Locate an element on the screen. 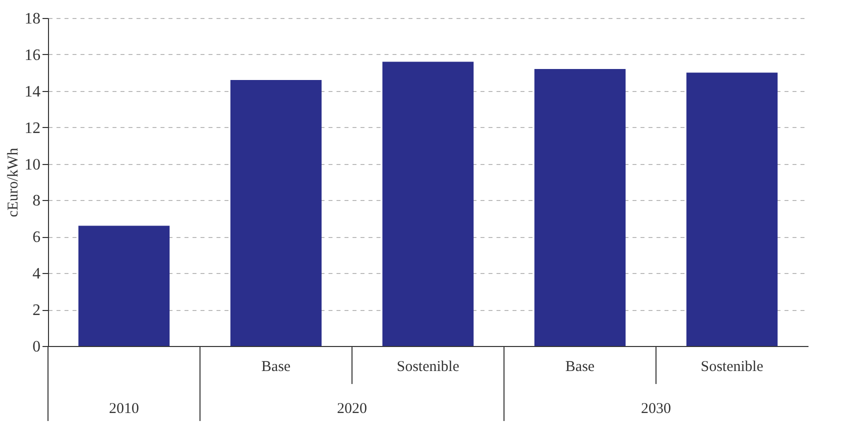  y-tick-label: 18 is located at coordinates (32, 19).